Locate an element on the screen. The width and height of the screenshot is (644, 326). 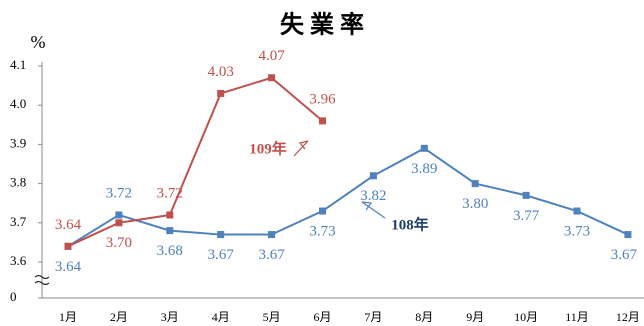
series-label: 108年 is located at coordinates (410, 224).